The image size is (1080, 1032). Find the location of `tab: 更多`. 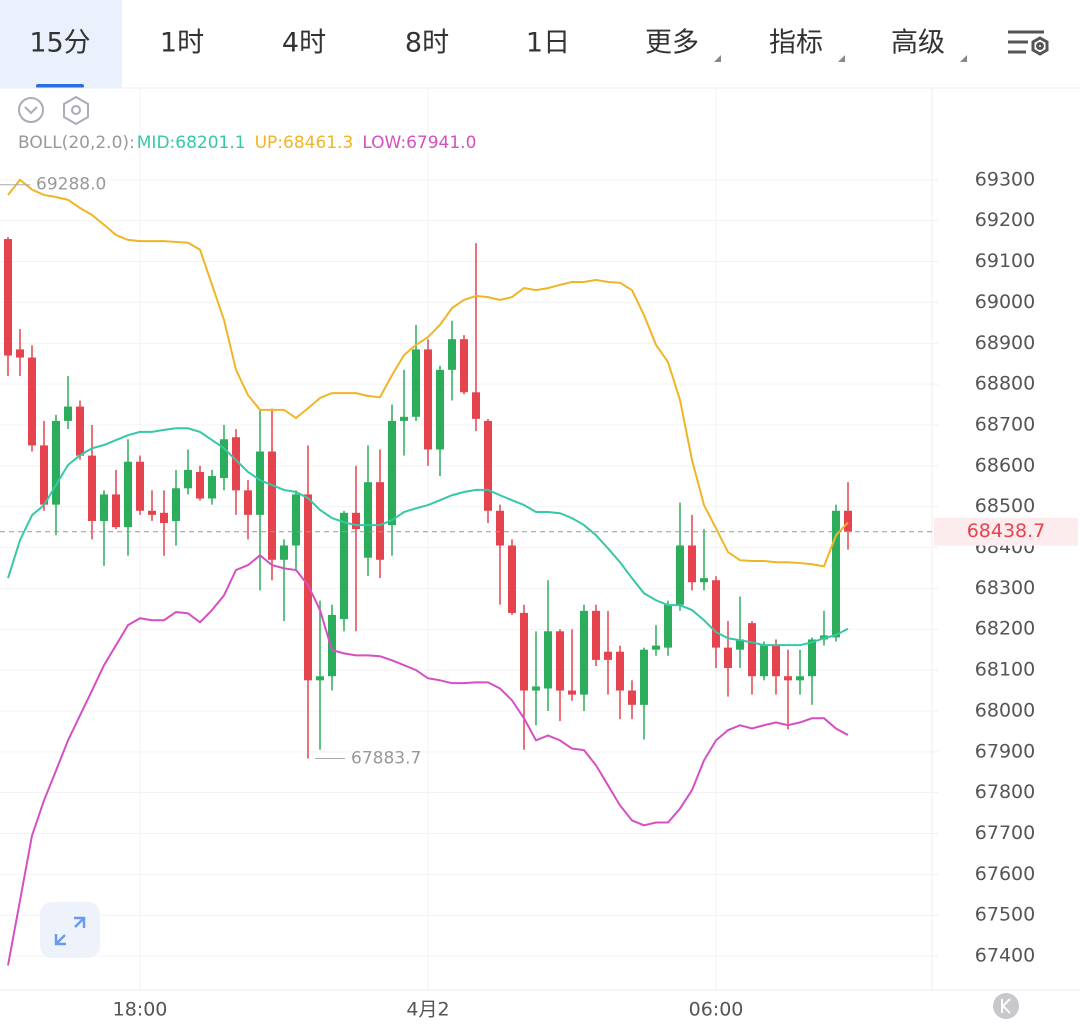

tab: 更多 is located at coordinates (672, 43).